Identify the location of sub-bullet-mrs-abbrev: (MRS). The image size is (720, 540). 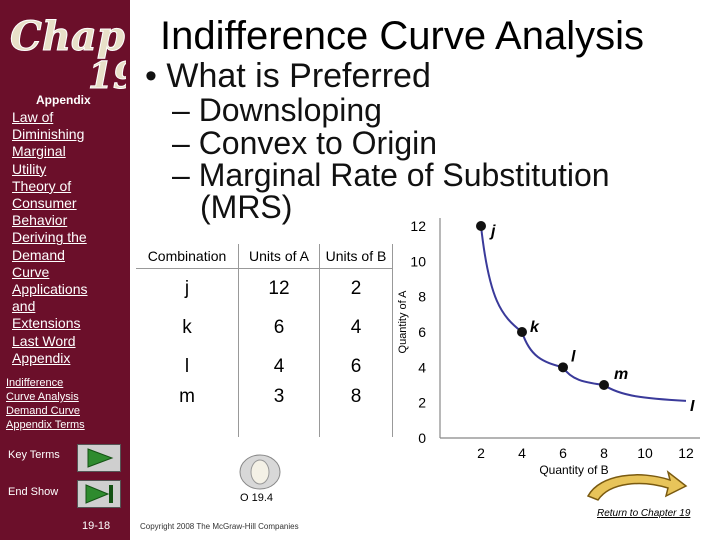
(246, 207).